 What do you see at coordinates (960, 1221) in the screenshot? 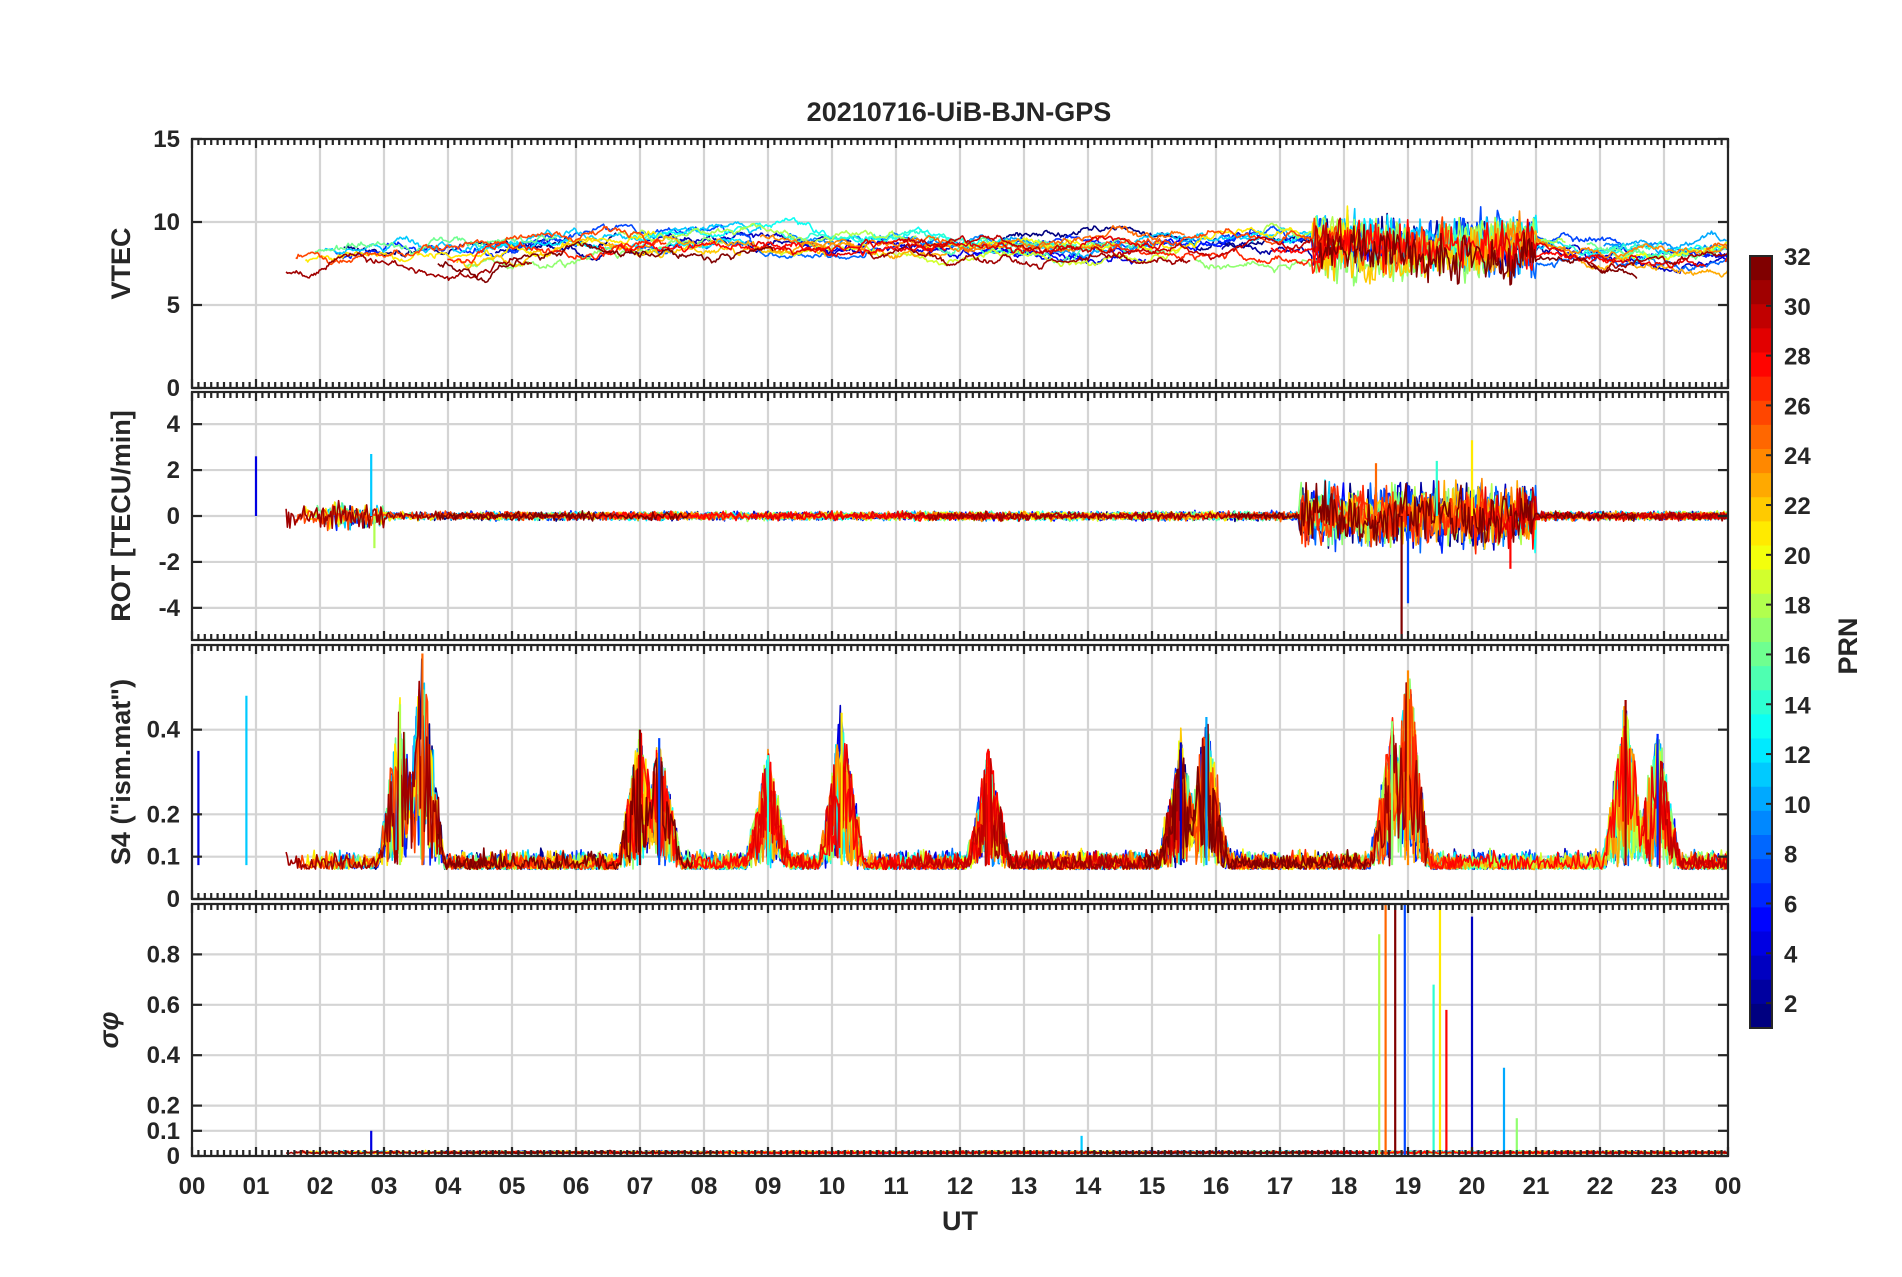
I see `x-axis-title: UT` at bounding box center [960, 1221].